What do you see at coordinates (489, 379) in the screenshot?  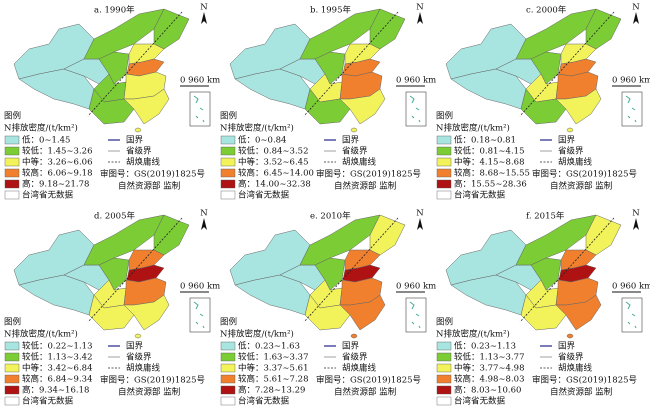 I see `legend-class: 较高：4.98~8.03` at bounding box center [489, 379].